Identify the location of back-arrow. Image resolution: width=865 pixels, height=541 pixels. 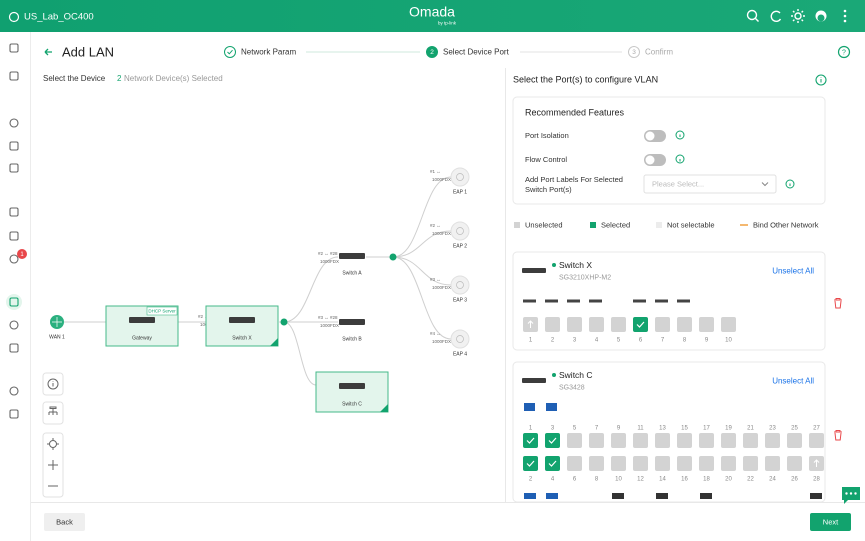
(48, 52).